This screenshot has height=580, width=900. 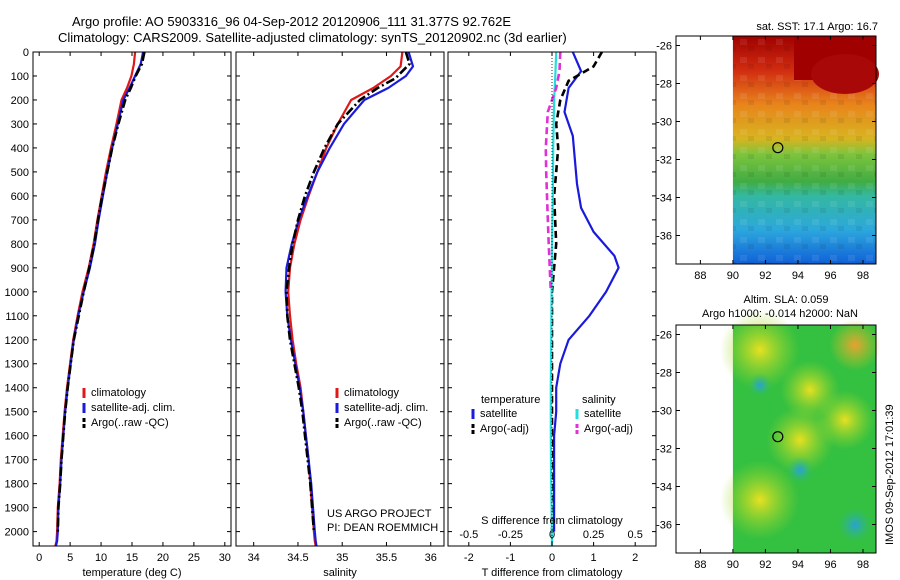 I want to click on sla-title: Altim. SLA: 0.059, so click(x=786, y=300).